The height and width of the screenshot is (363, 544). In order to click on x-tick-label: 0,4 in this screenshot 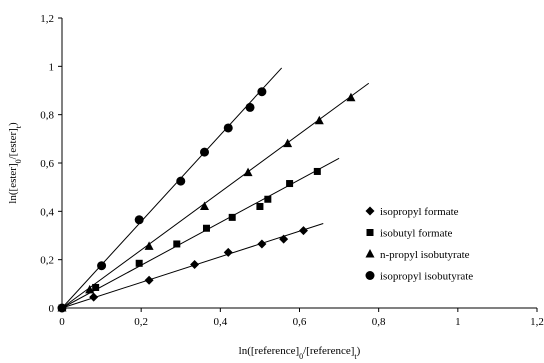, I will do `click(220, 322)`.